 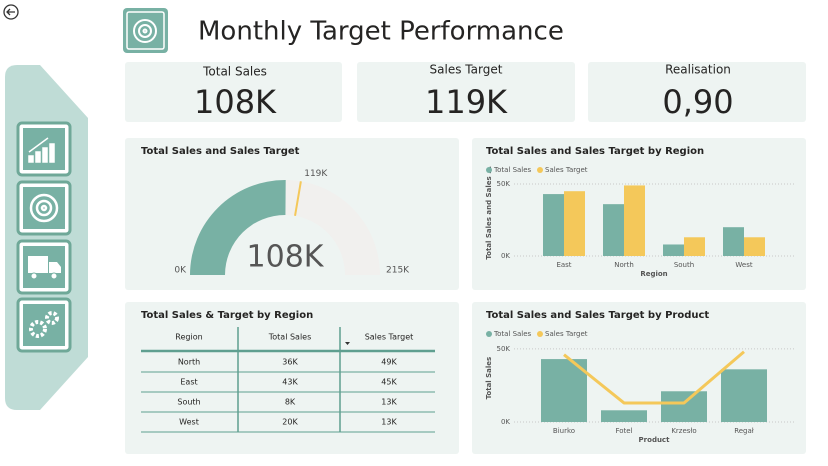 I want to click on gauge-value, so click(x=238, y=227).